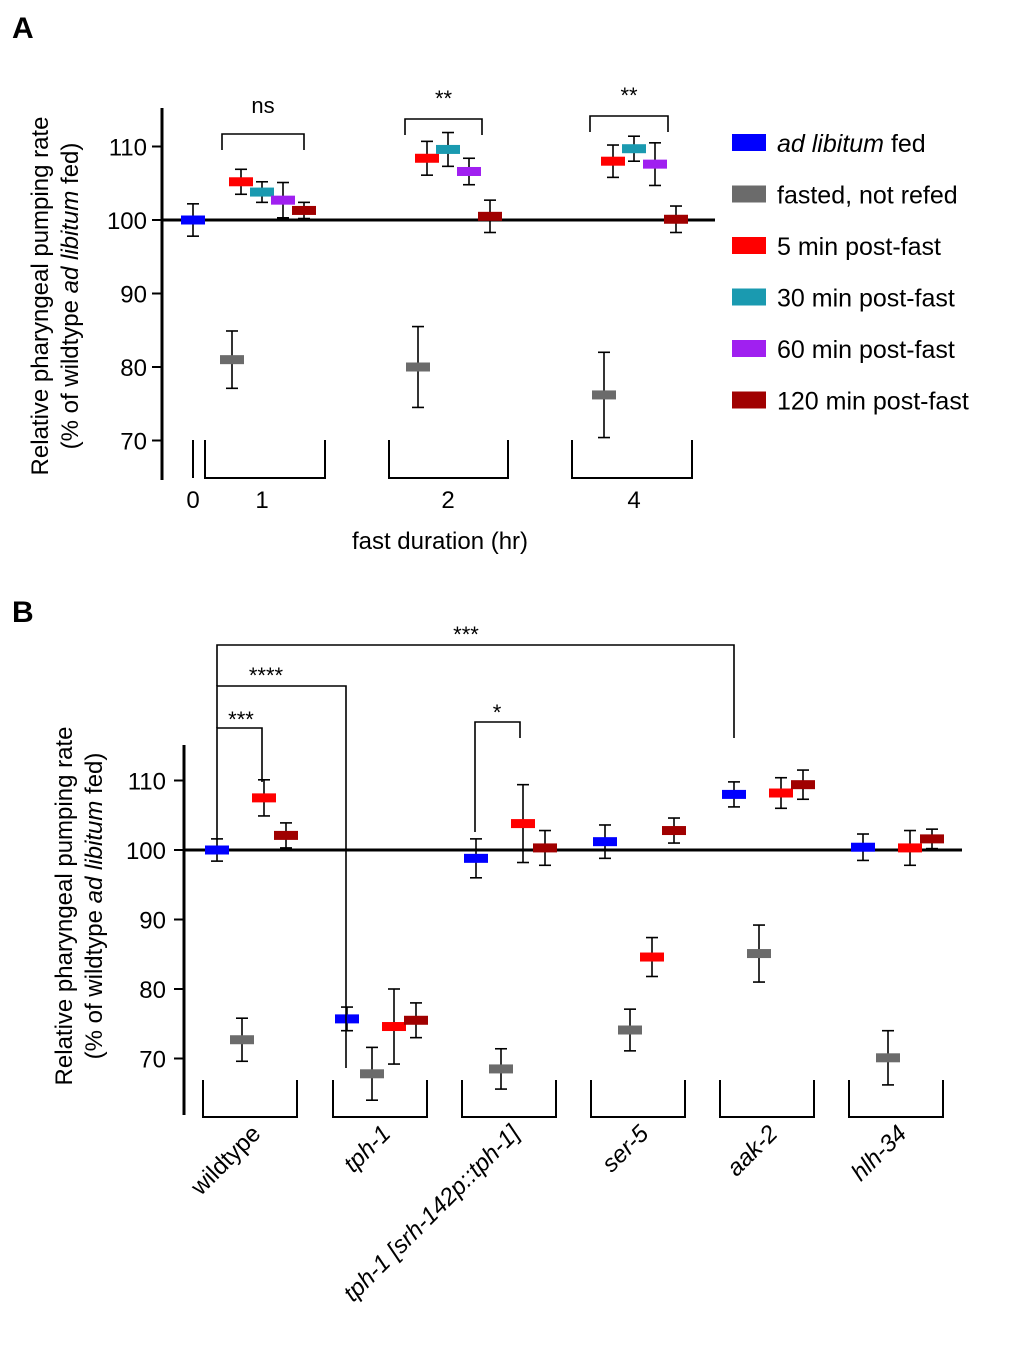 Image resolution: width=1019 pixels, height=1355 pixels. What do you see at coordinates (367, 1149) in the screenshot?
I see `x-tick-label: tph-1` at bounding box center [367, 1149].